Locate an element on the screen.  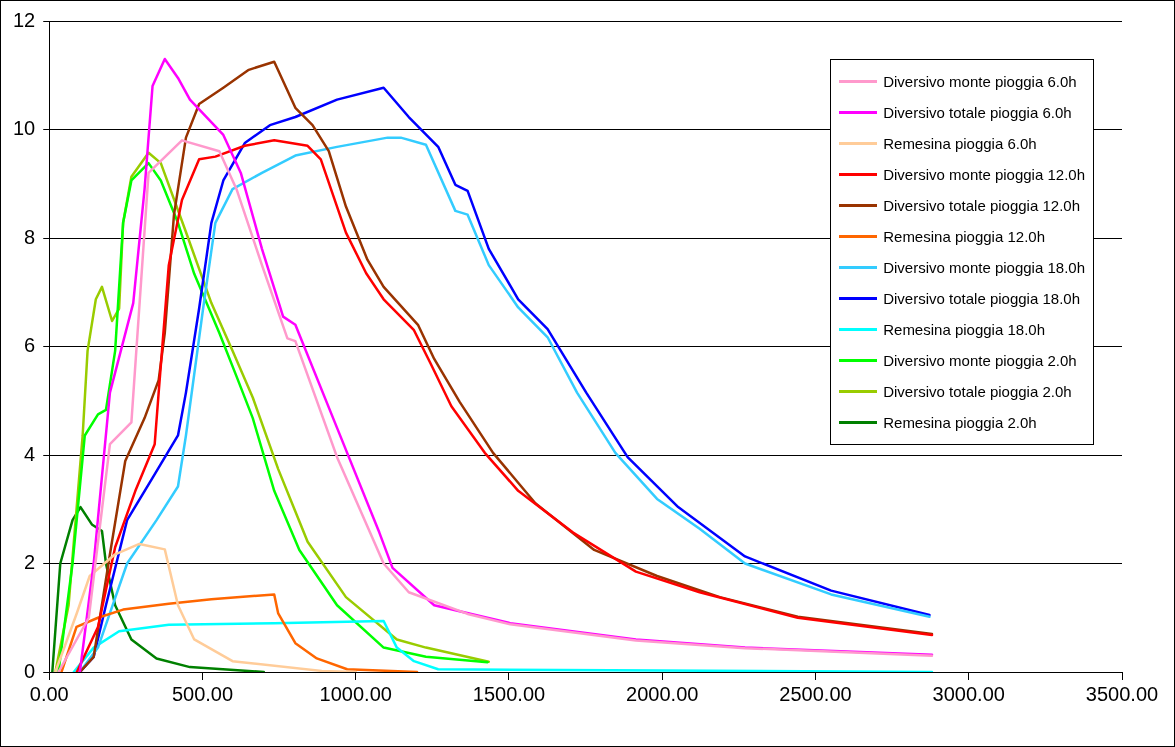
x-tick-label: 3000.00 is located at coordinates (968, 693).